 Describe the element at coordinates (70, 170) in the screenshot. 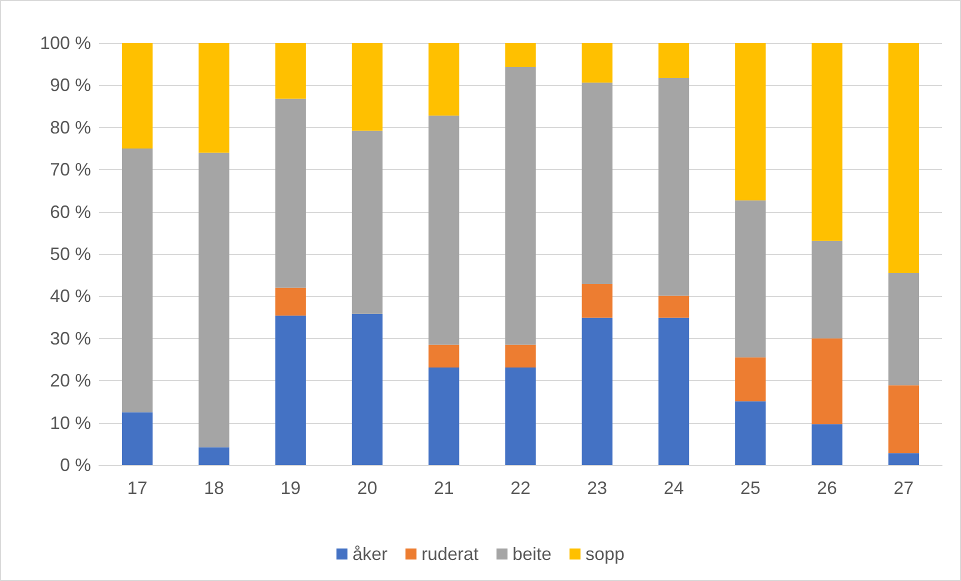

I see `y-tick-label: 70 %` at that location.